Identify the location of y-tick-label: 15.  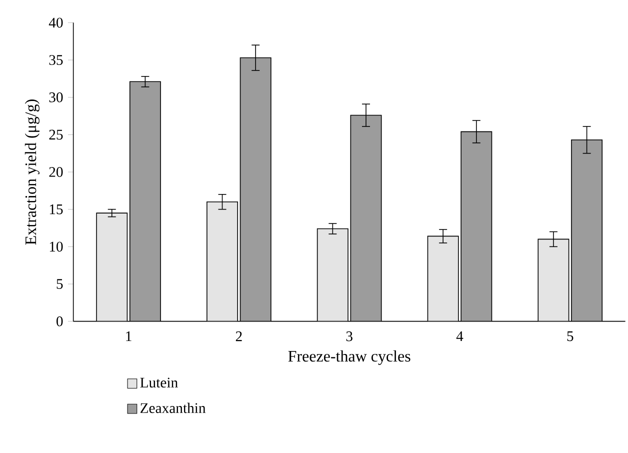
(56, 209).